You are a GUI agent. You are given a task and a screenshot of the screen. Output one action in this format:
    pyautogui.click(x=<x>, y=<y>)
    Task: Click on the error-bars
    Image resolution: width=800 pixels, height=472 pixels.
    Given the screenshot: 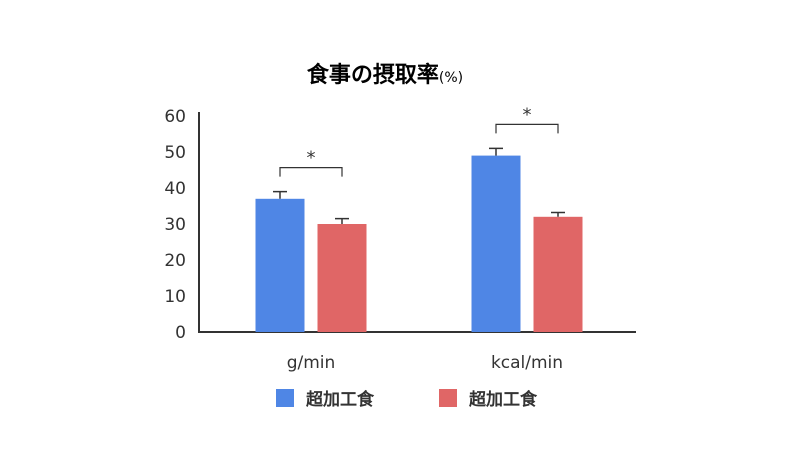 What is the action you would take?
    pyautogui.click(x=419, y=185)
    